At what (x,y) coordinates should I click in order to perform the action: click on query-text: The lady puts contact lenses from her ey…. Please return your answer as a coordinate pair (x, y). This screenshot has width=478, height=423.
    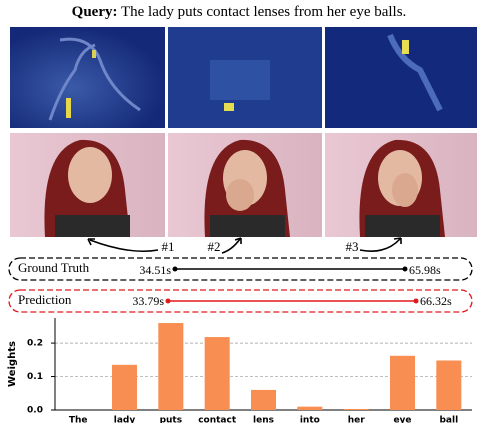
    Looking at the image, I should click on (263, 12).